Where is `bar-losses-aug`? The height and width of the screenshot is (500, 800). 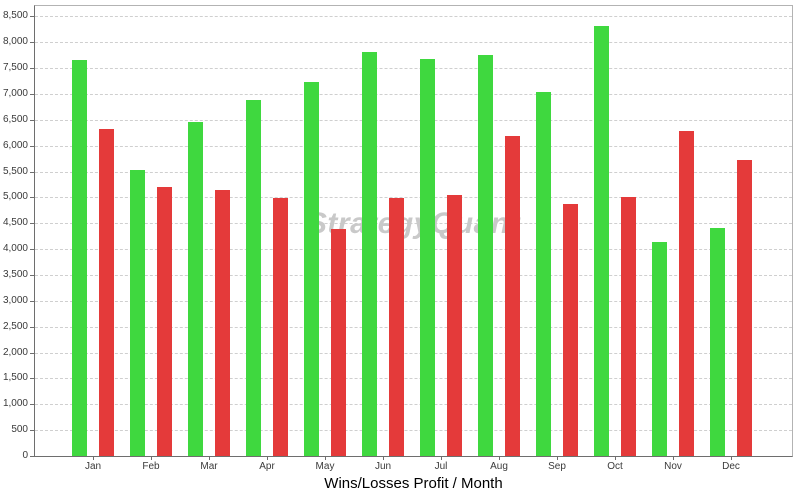 bar-losses-aug is located at coordinates (512, 295).